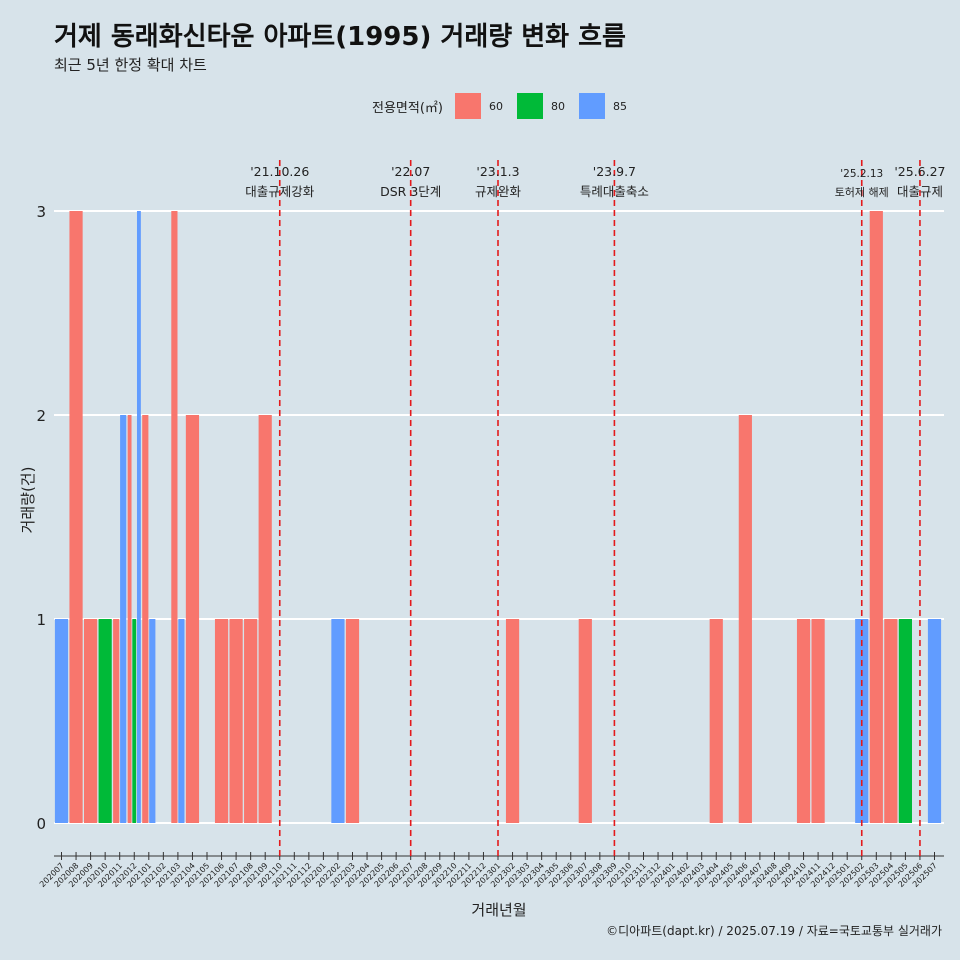  I want to click on event-date-label: '23.1.3, so click(497, 171).